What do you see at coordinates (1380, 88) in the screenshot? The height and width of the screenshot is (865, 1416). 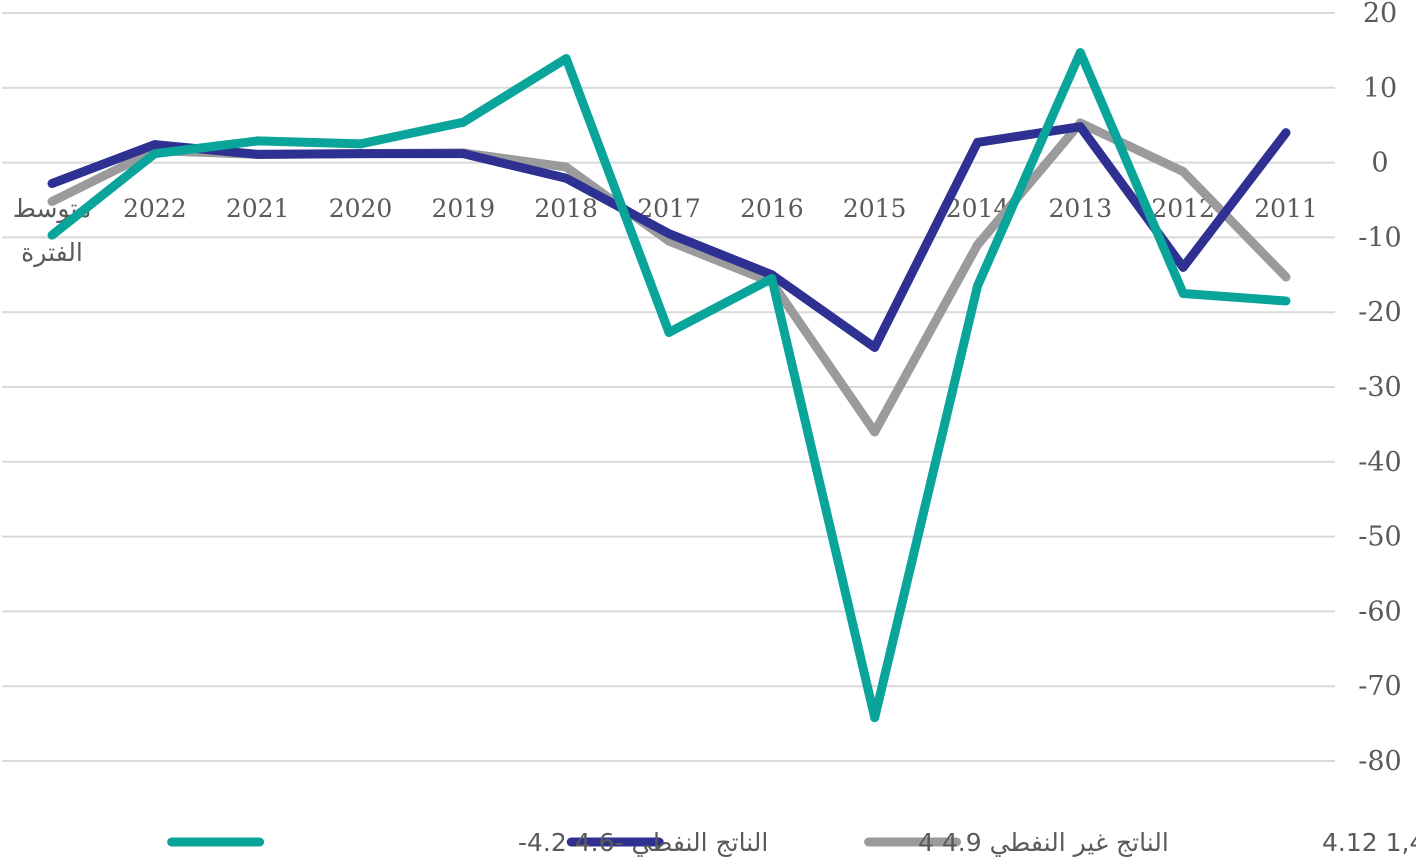 I see `y-tick-label: 10` at bounding box center [1380, 88].